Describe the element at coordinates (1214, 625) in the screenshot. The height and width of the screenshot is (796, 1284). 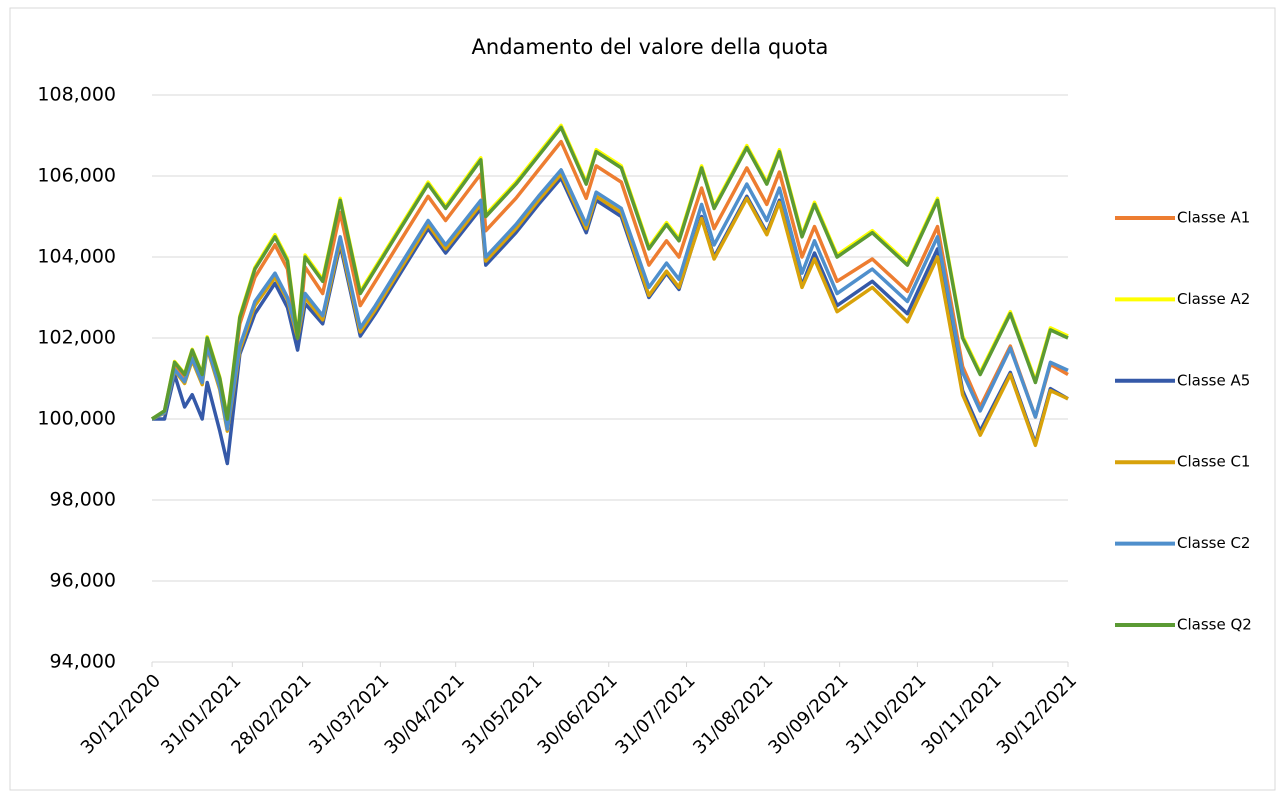
I see `legend-label: Classe Q2` at that location.